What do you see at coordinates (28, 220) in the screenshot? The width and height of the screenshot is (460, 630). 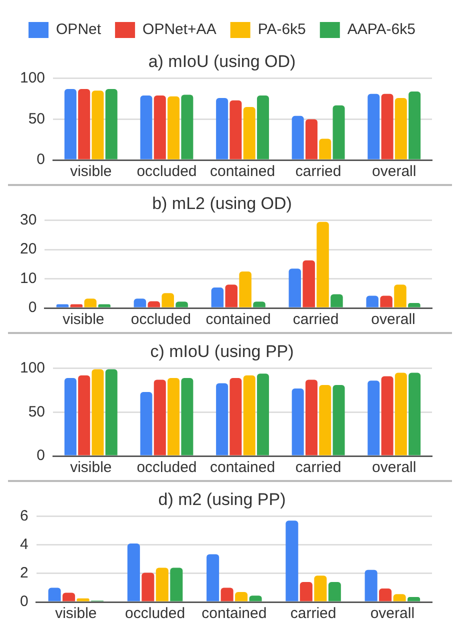 I see `y-tick-label: 30` at bounding box center [28, 220].